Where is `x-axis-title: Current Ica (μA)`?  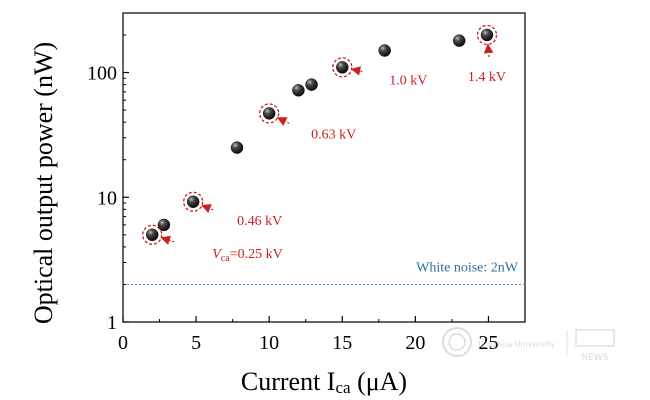 x-axis-title: Current Ica (μA) is located at coordinates (324, 382).